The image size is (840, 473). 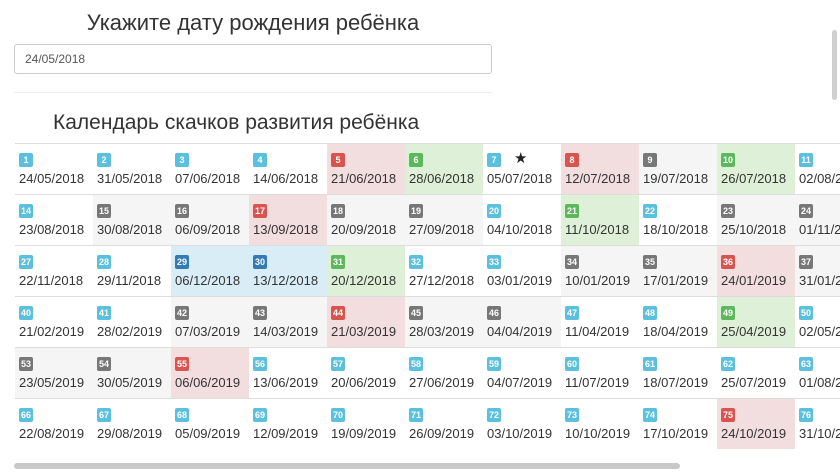 What do you see at coordinates (366, 168) in the screenshot?
I see `calendar-cell: 5 21/06/2018` at bounding box center [366, 168].